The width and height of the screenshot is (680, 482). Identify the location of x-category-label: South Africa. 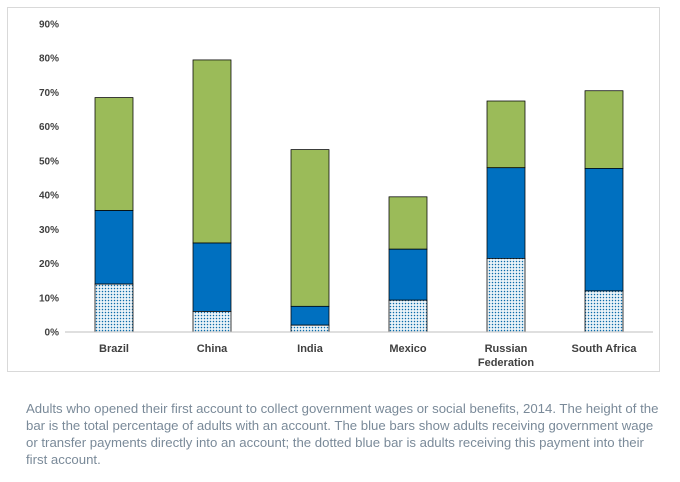
(605, 349).